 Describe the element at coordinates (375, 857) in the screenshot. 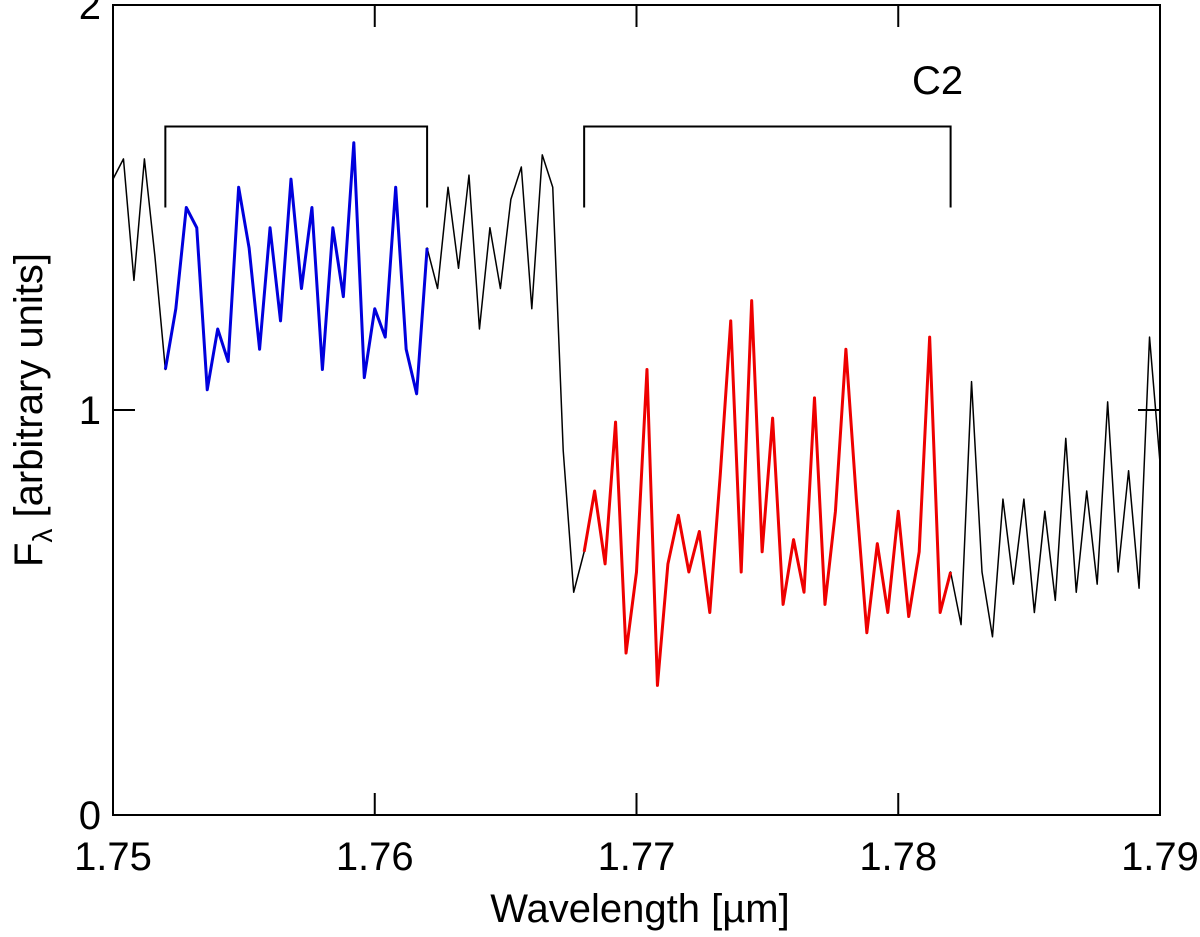

I see `x-tick-label: 1.76` at that location.